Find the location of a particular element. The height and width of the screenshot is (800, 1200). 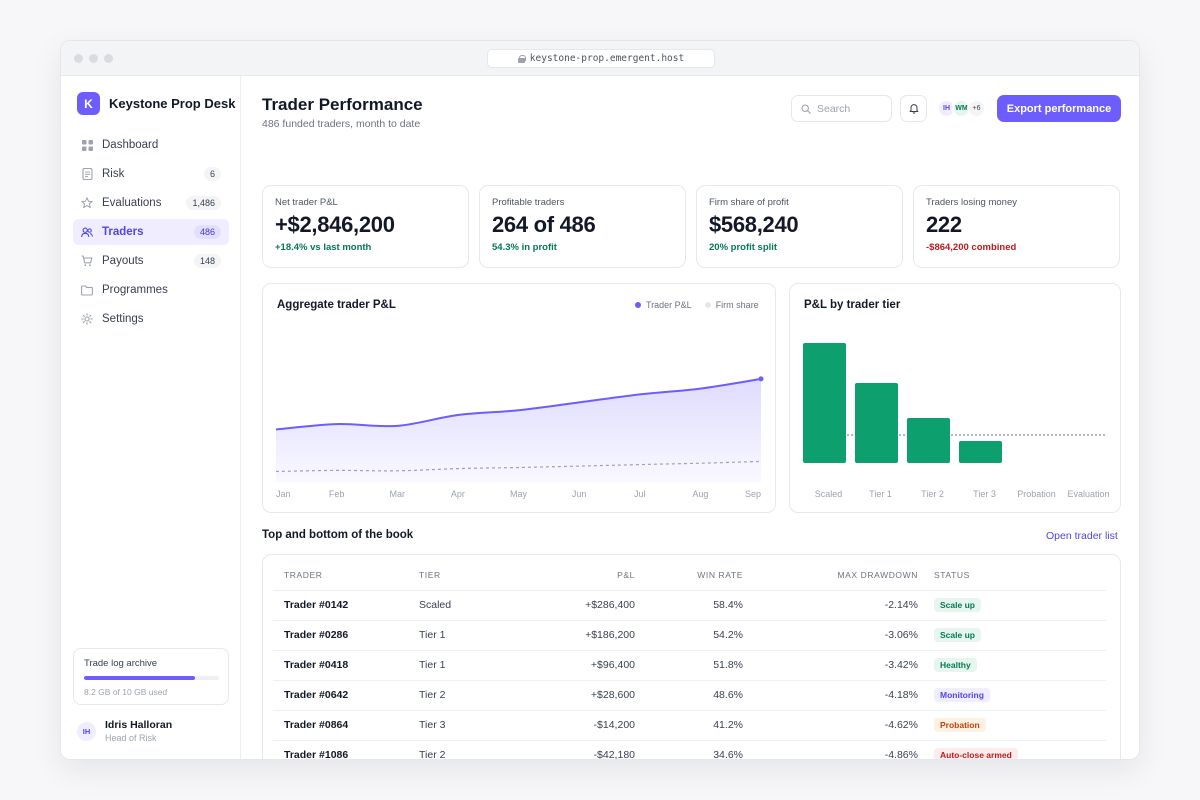

window-close-dot is located at coordinates (78, 58).